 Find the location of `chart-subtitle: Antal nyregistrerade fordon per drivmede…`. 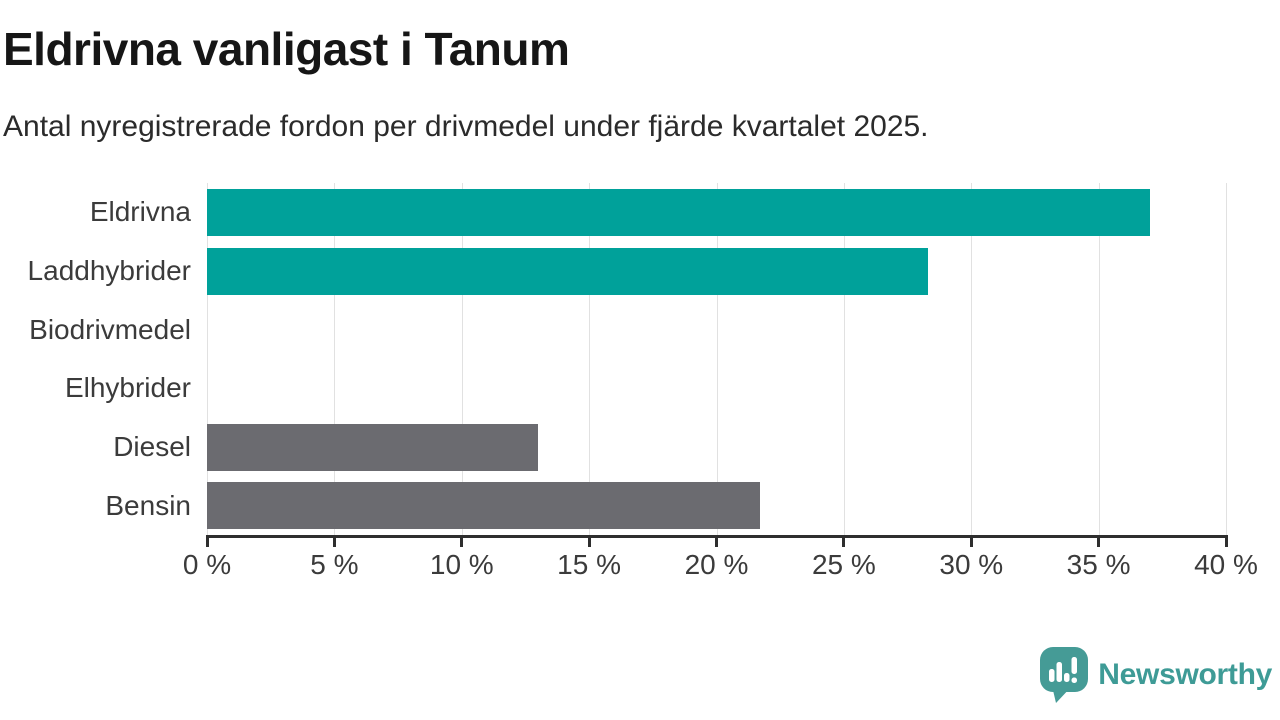

chart-subtitle: Antal nyregistrerade fordon per drivmede… is located at coordinates (466, 126).